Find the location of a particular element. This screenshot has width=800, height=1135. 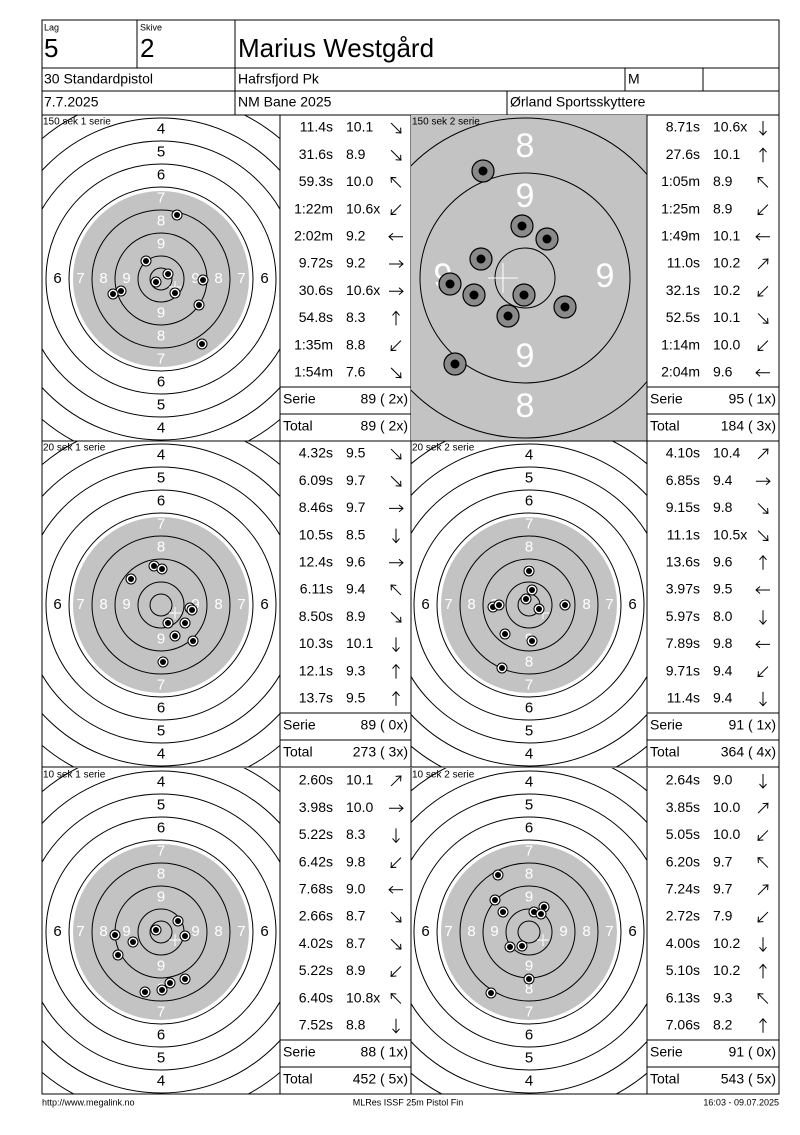

shot-time: 6.20s is located at coordinates (683, 861).